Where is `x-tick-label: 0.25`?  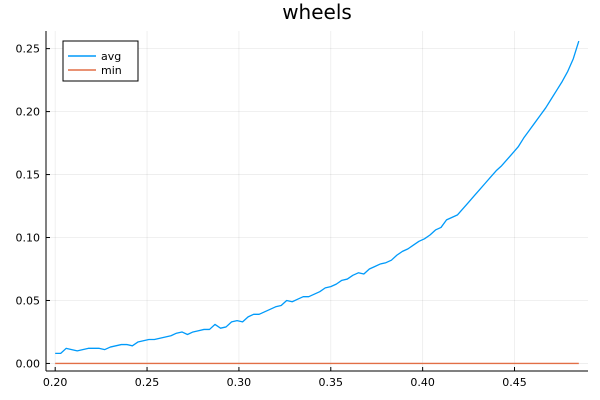
x-tick-label: 0.25 is located at coordinates (147, 382).